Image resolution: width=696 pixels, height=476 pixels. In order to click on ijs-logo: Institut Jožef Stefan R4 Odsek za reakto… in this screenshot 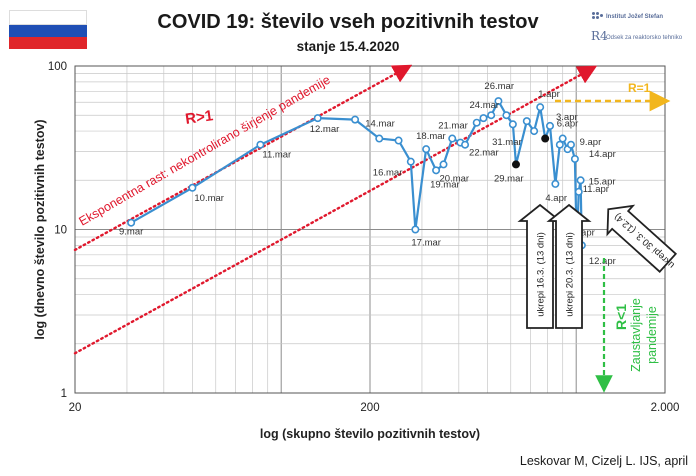, I will do `click(640, 32)`.